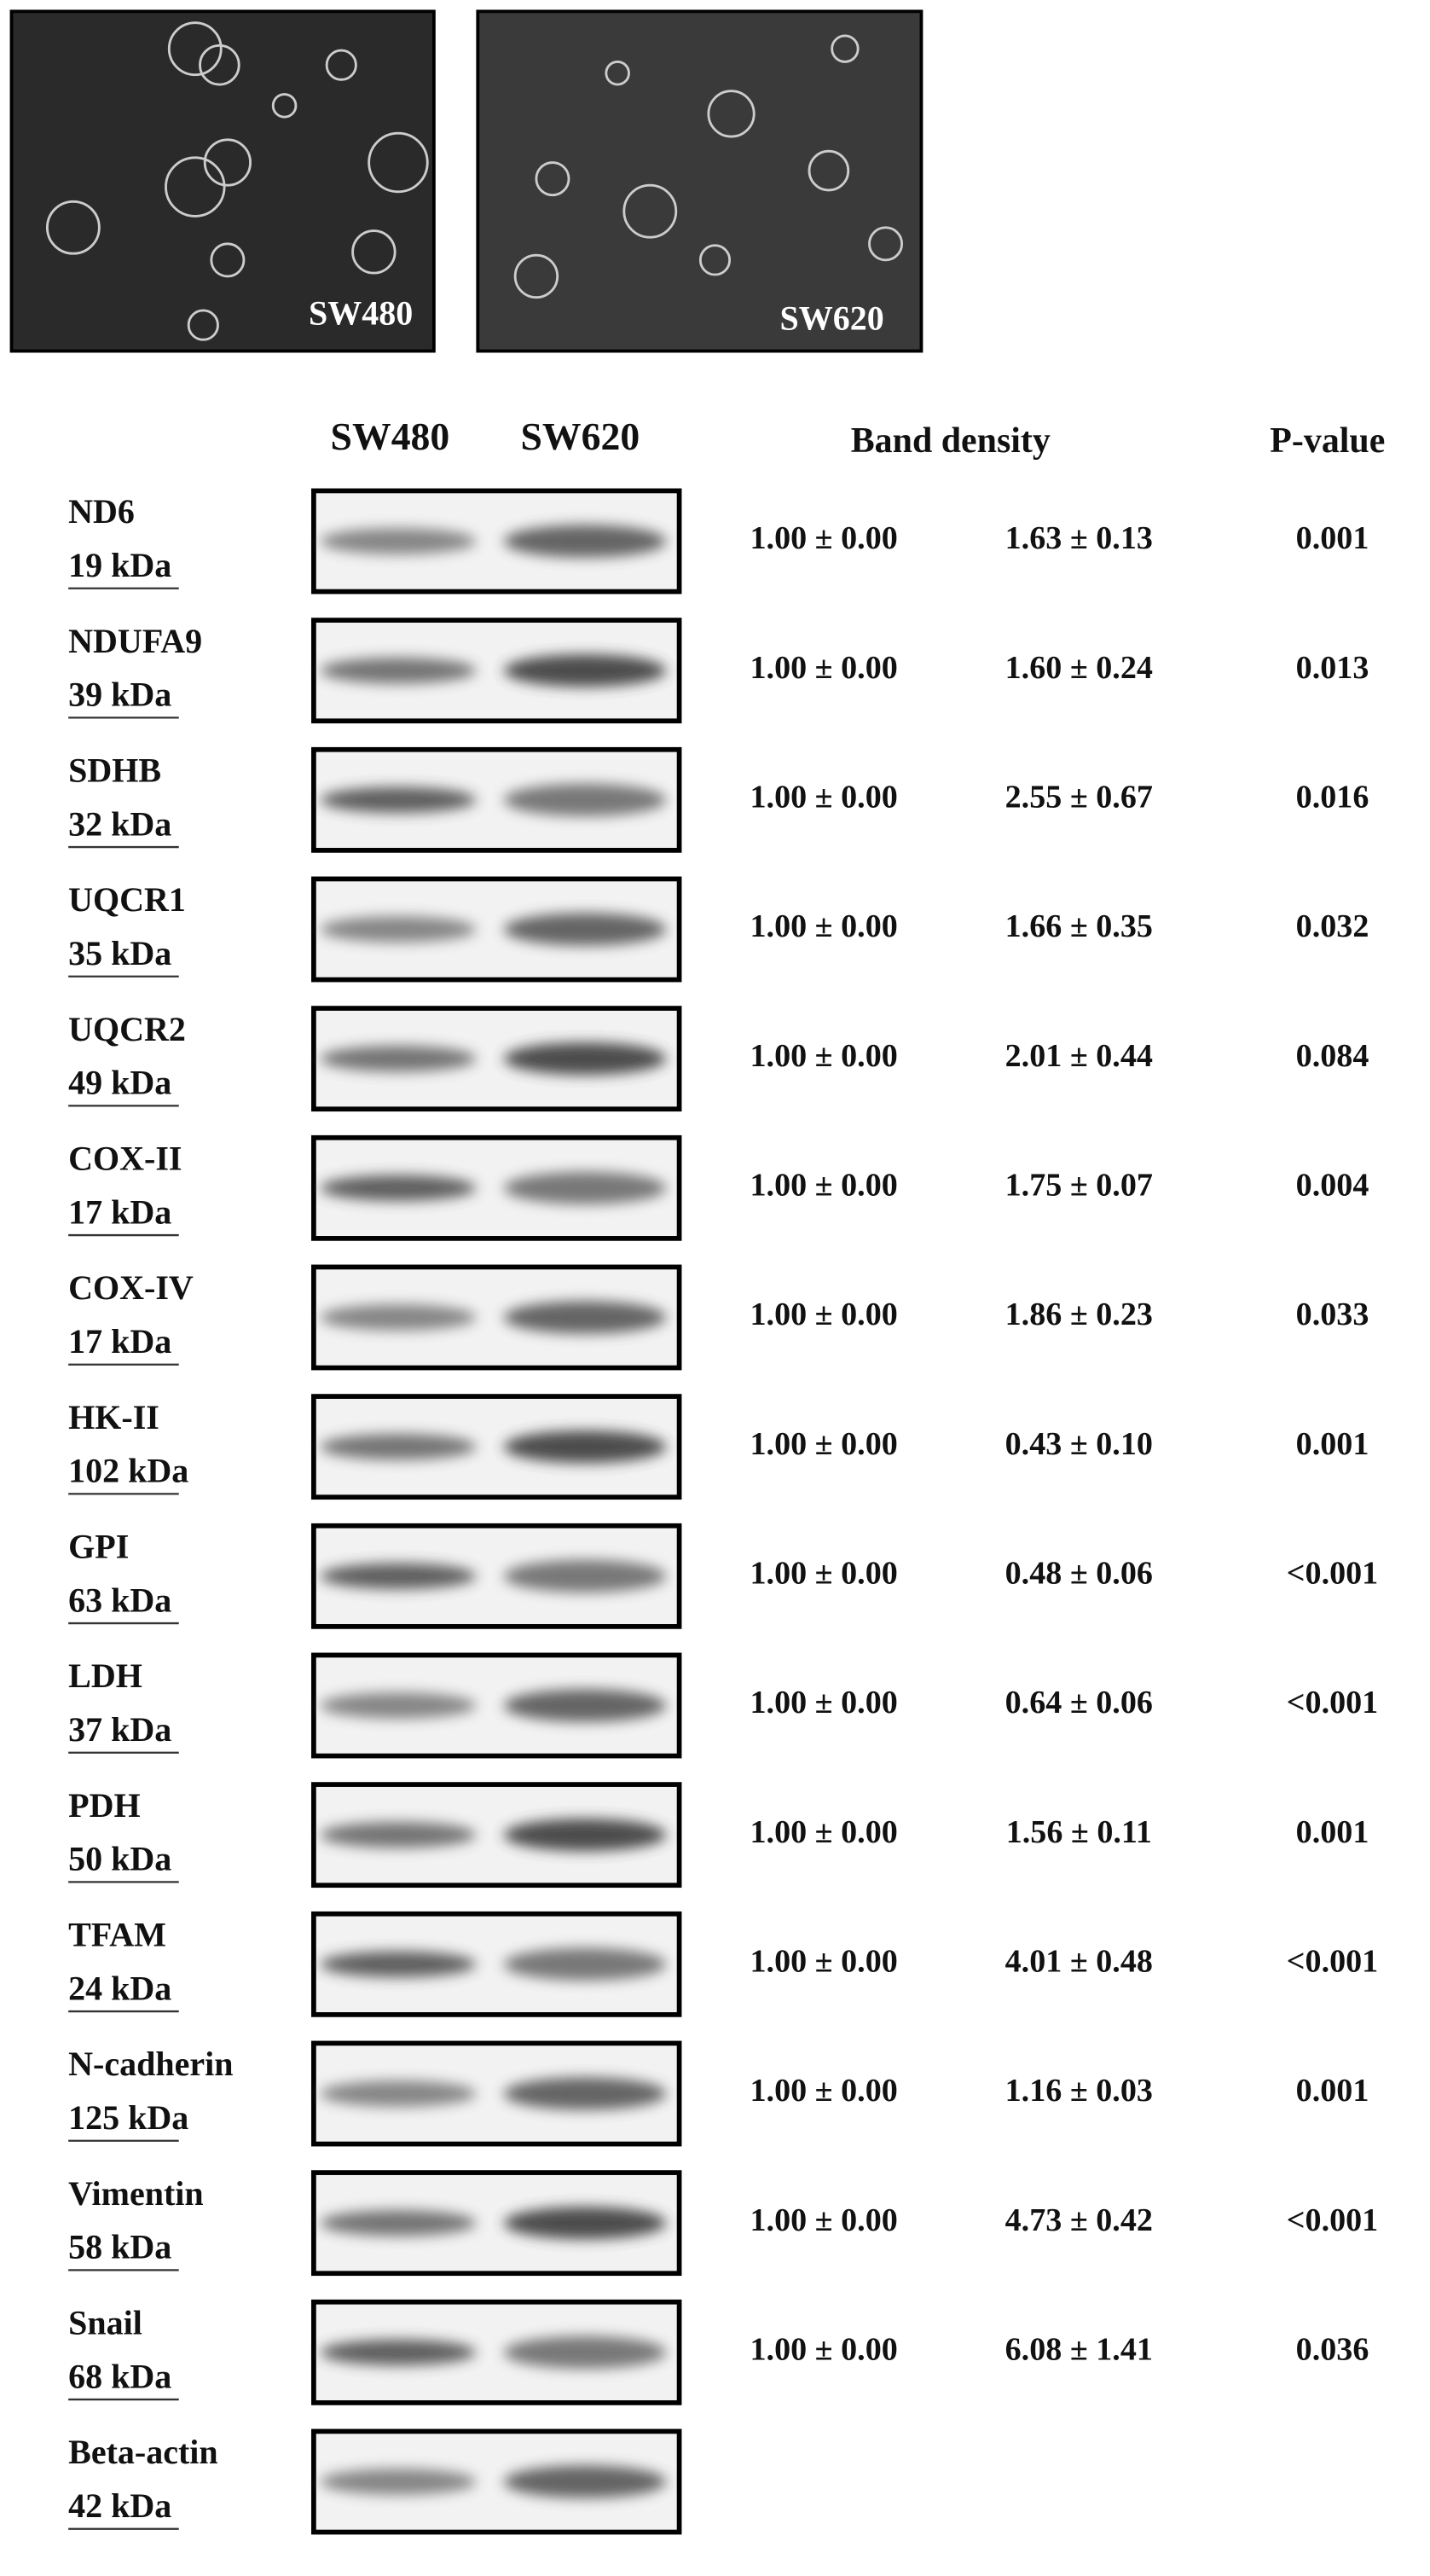 This screenshot has width=1430, height=2576. Describe the element at coordinates (119, 1859) in the screenshot. I see `protein-kda: 50 kDa` at that location.